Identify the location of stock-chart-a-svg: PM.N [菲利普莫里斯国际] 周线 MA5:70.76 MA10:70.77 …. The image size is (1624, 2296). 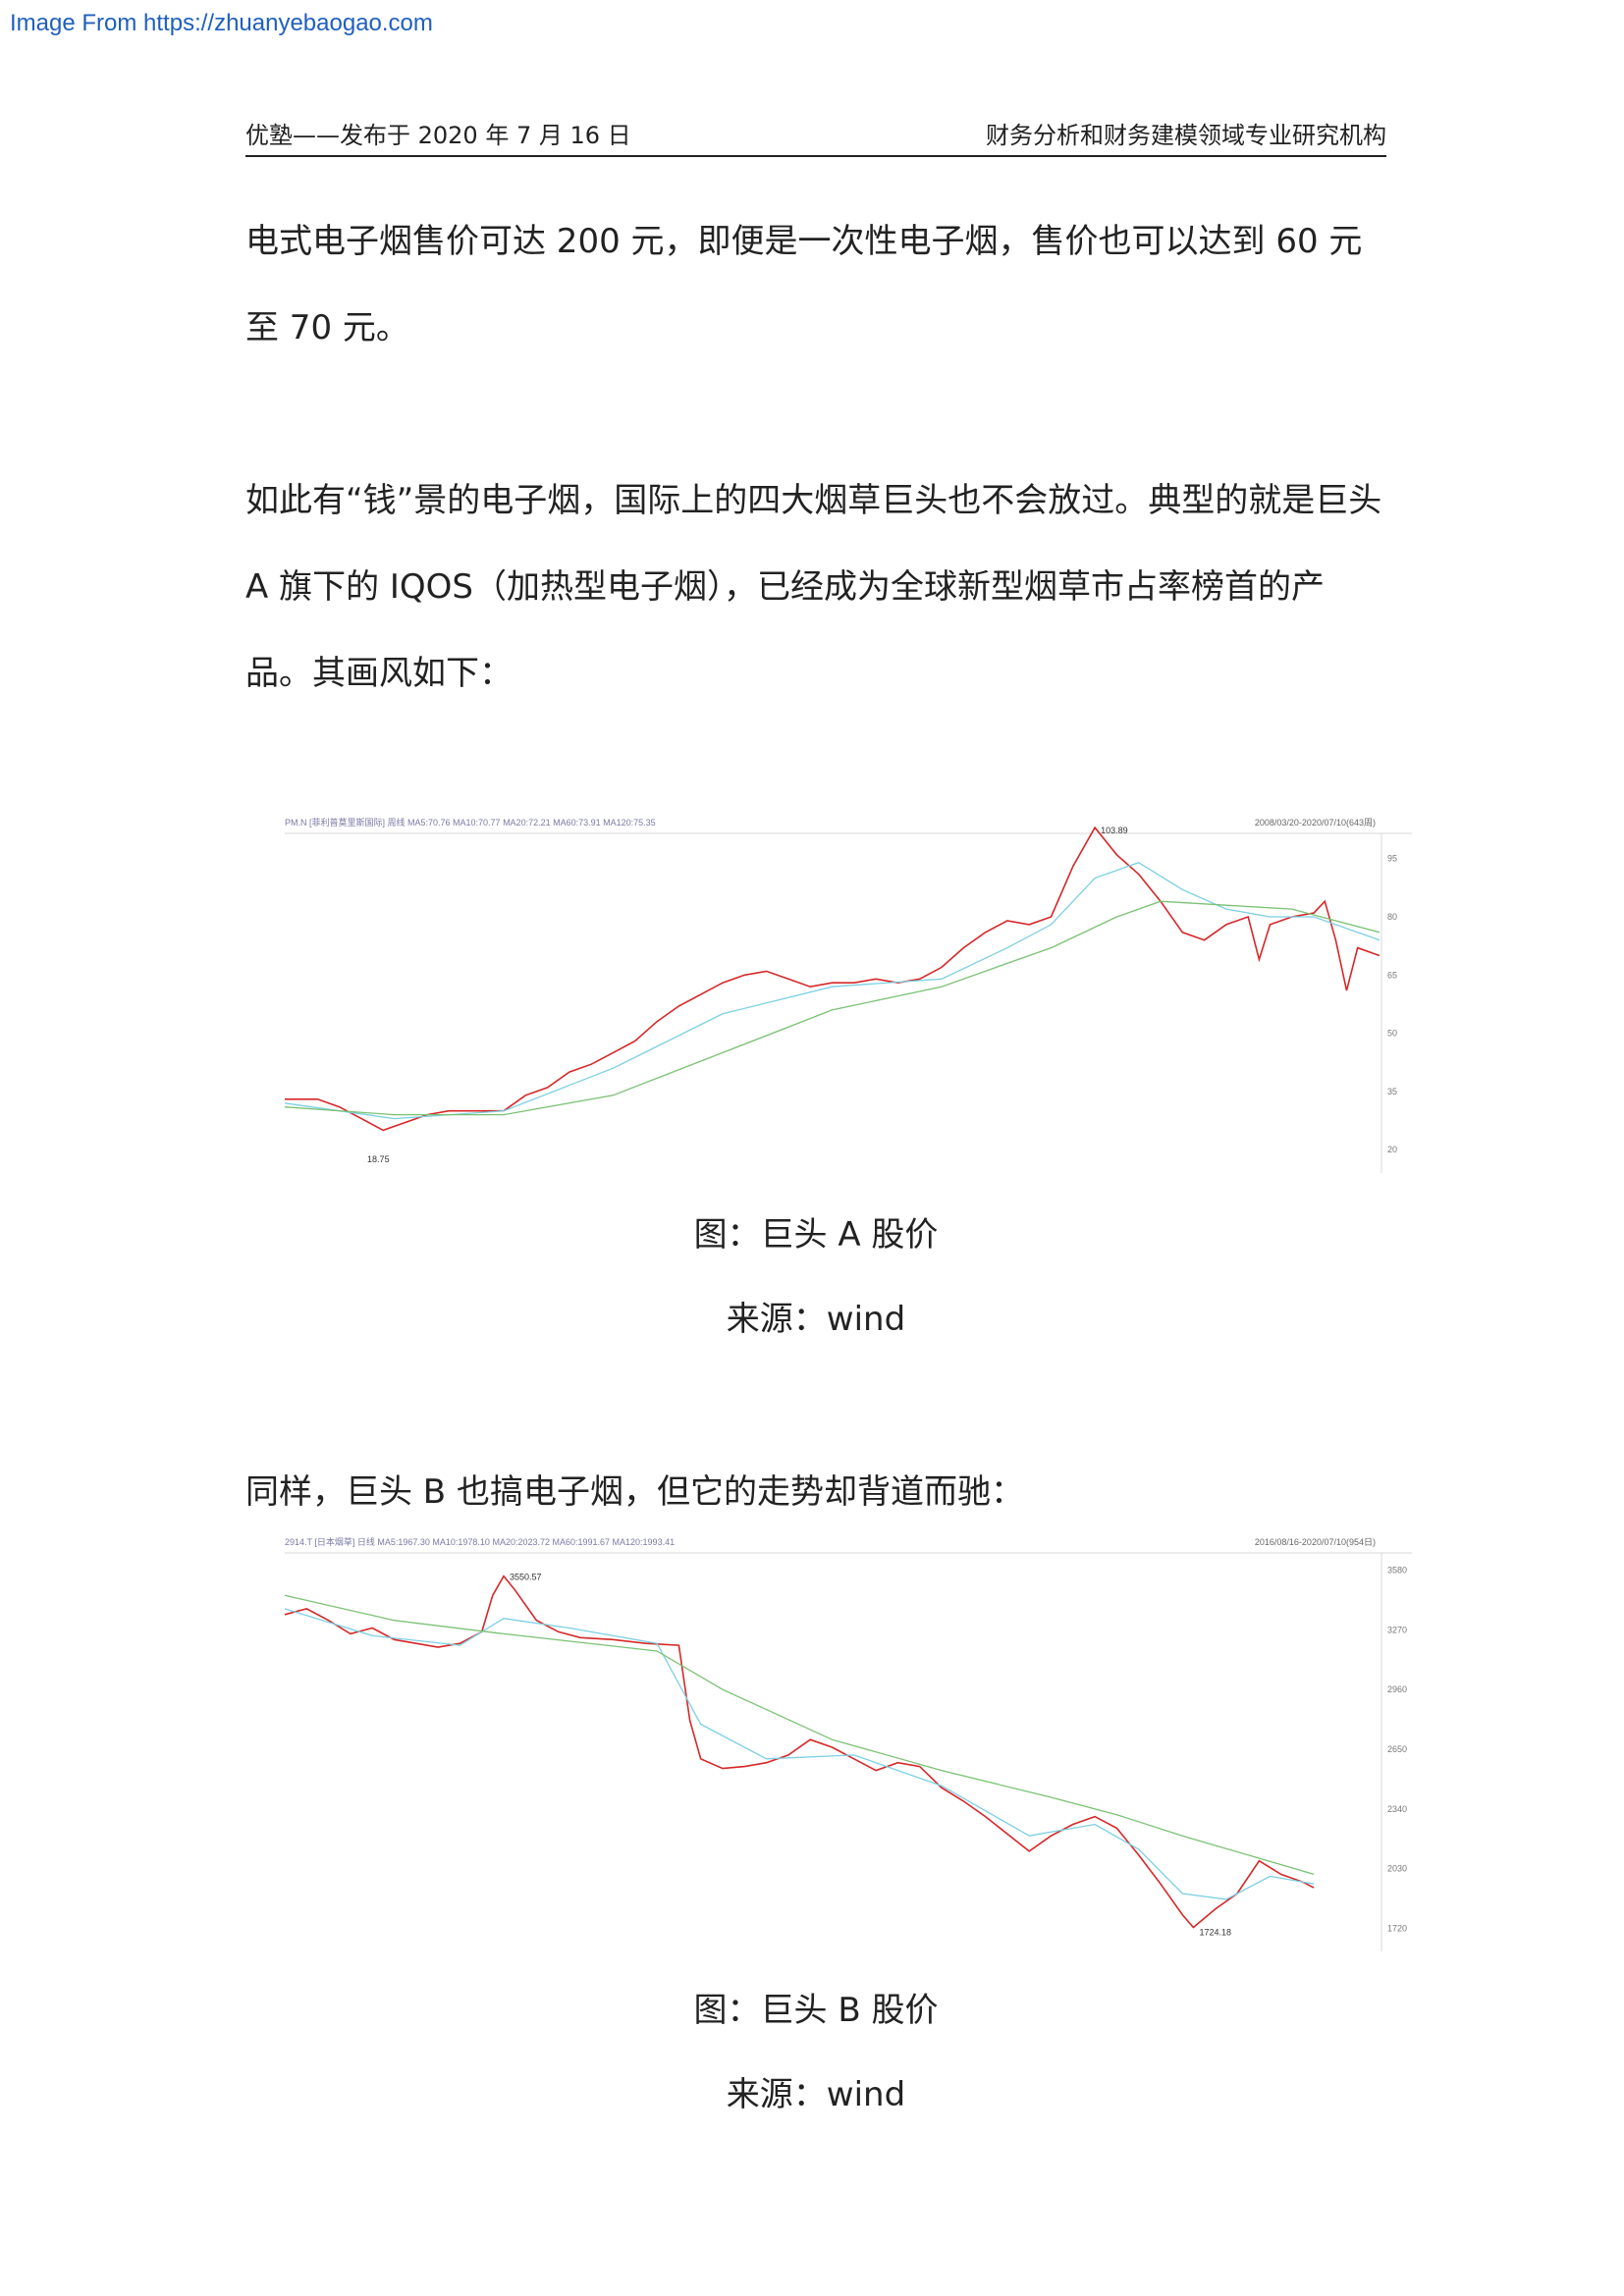
(848, 995).